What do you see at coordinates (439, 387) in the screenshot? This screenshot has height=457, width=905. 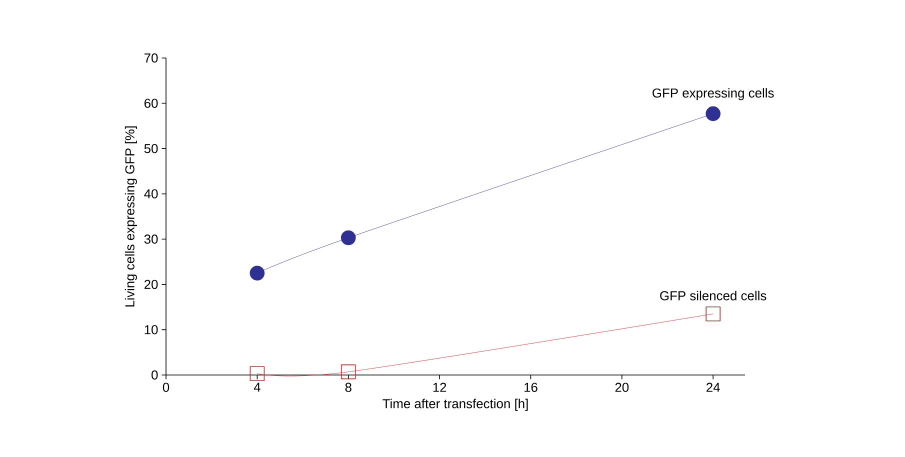 I see `x-tick-label: 12` at bounding box center [439, 387].